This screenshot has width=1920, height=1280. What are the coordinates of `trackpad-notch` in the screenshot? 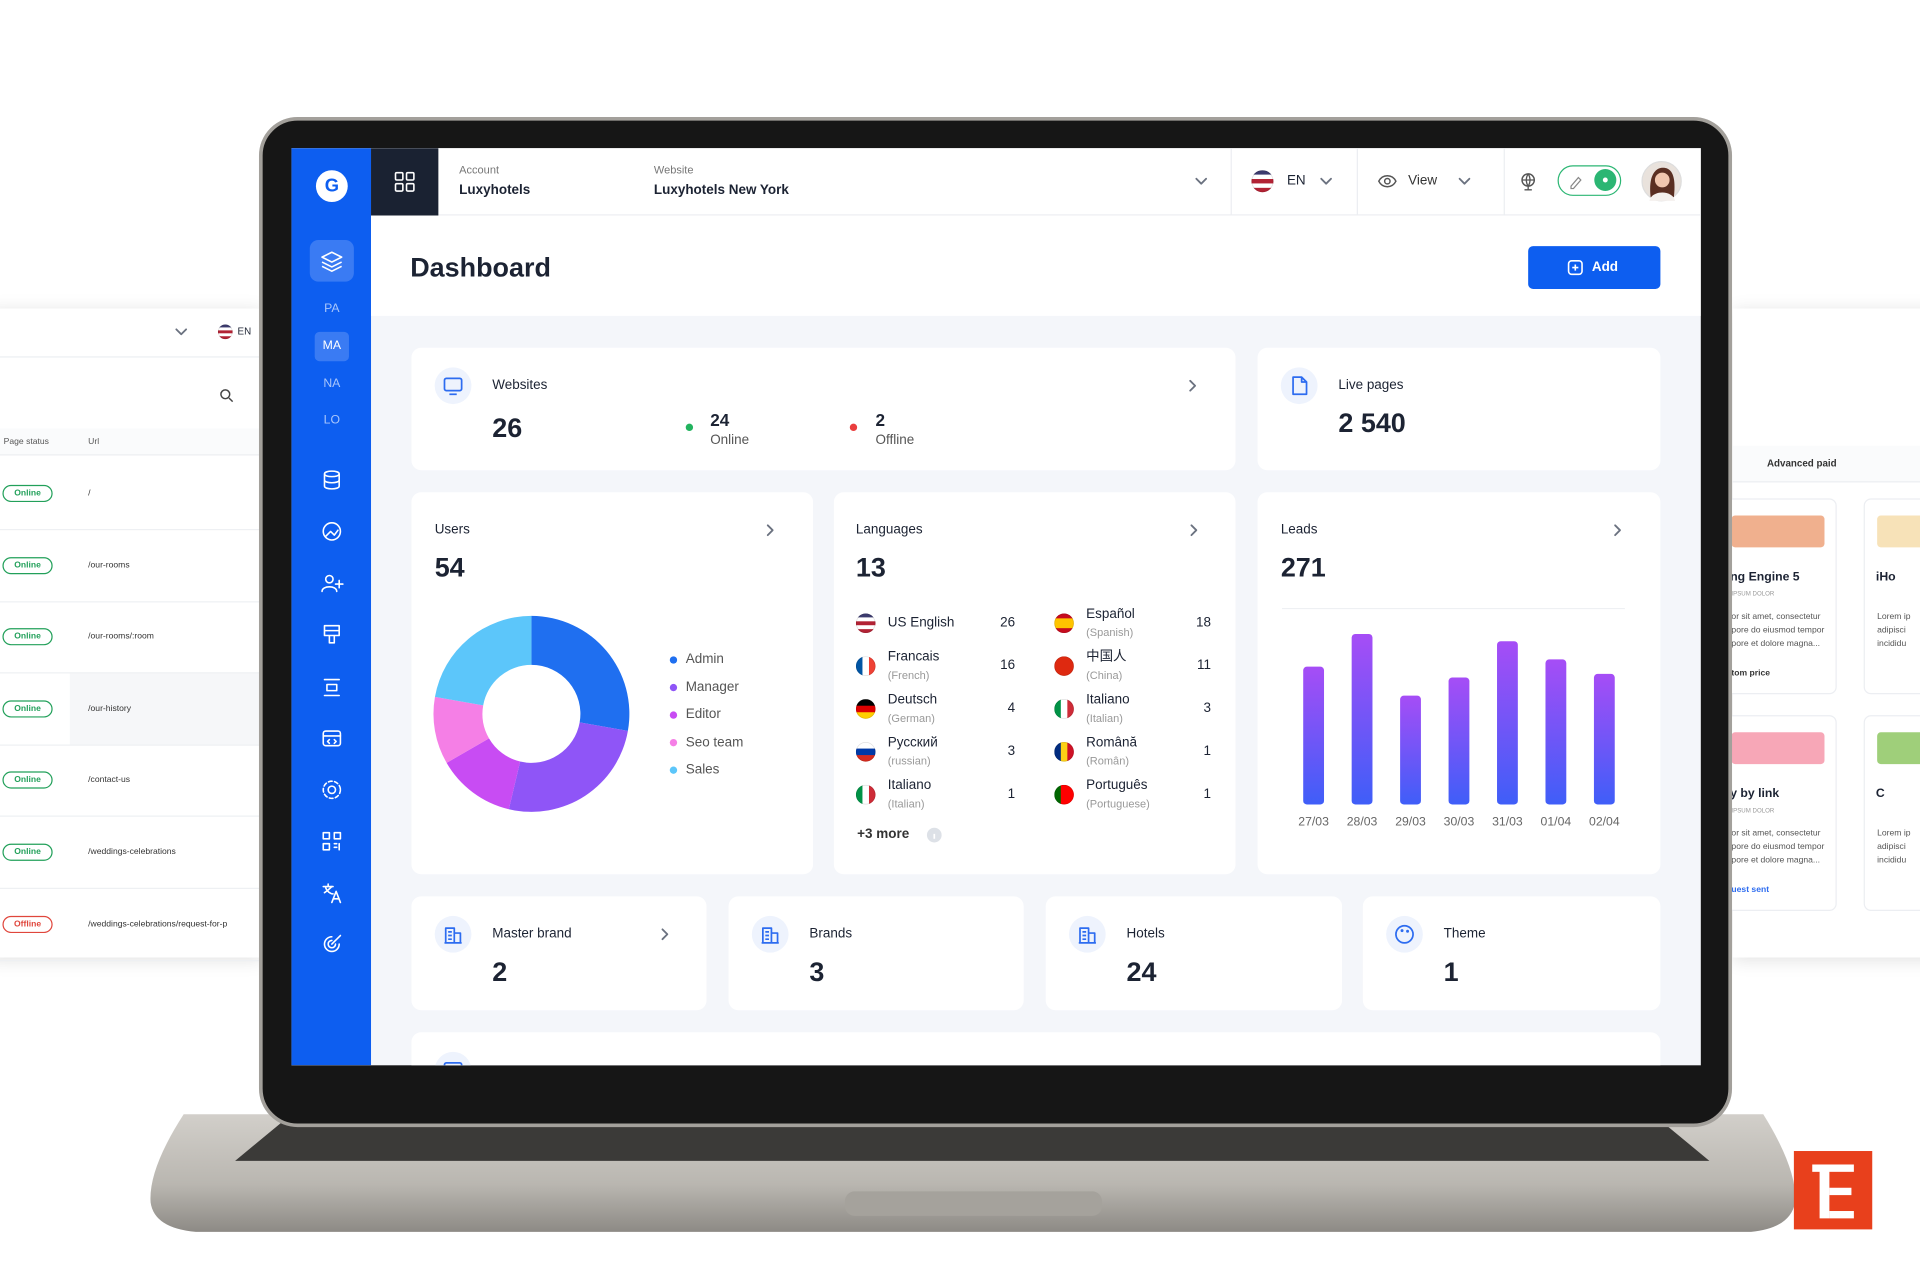 It's located at (973, 1203).